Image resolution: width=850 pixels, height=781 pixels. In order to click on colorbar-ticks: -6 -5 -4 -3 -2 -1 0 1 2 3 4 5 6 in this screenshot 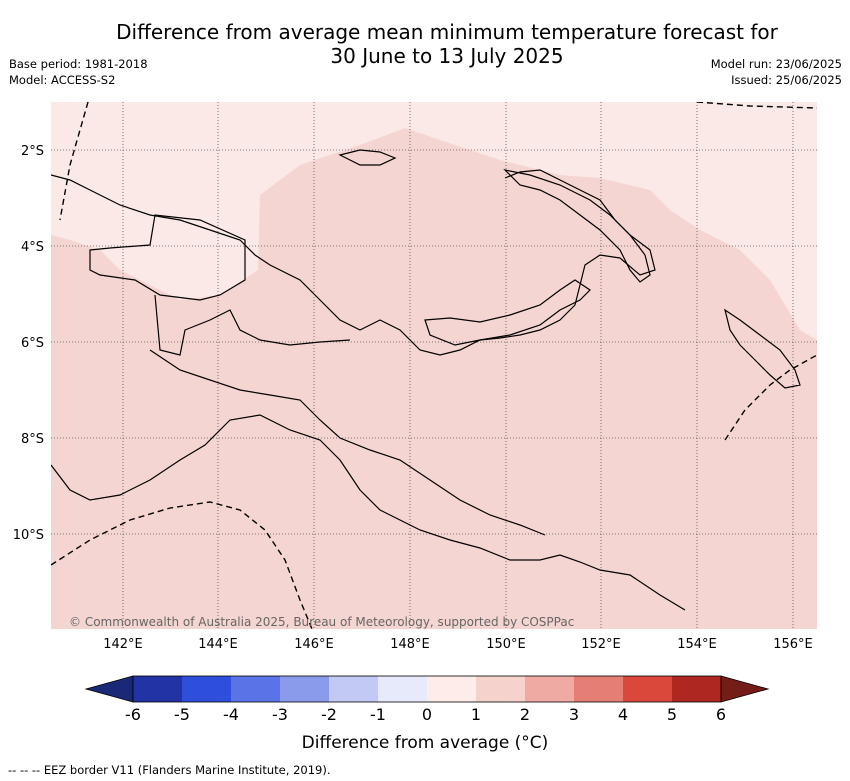, I will do `click(425, 714)`.